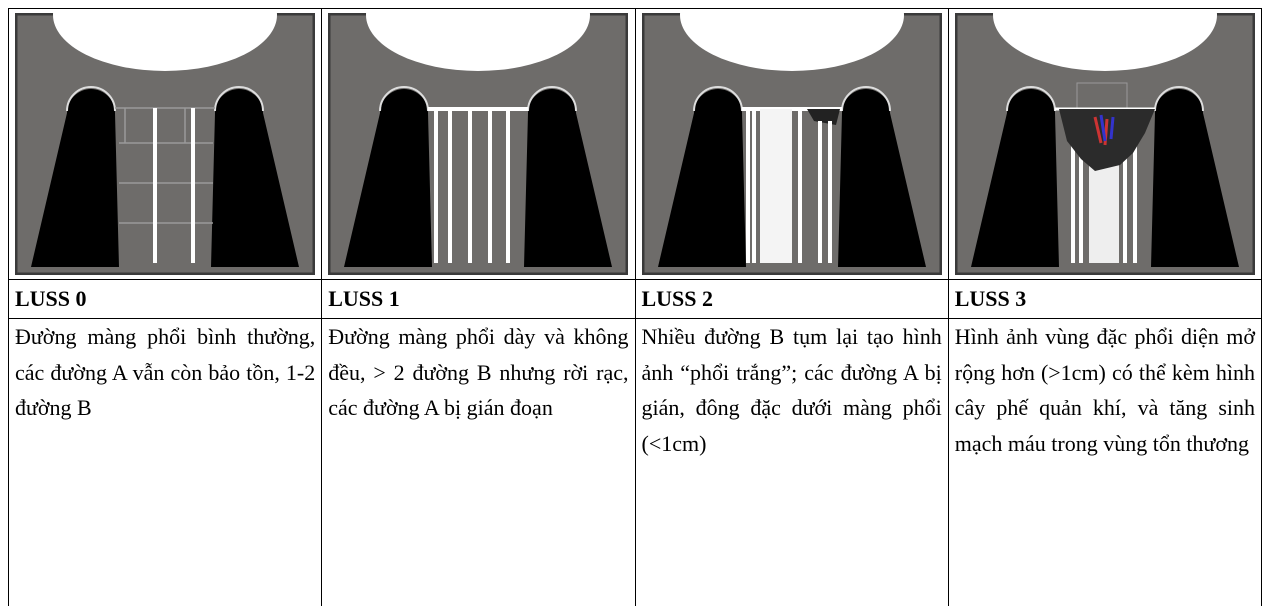  Describe the element at coordinates (1105, 299) in the screenshot. I see `column-title: LUSS 3` at that location.